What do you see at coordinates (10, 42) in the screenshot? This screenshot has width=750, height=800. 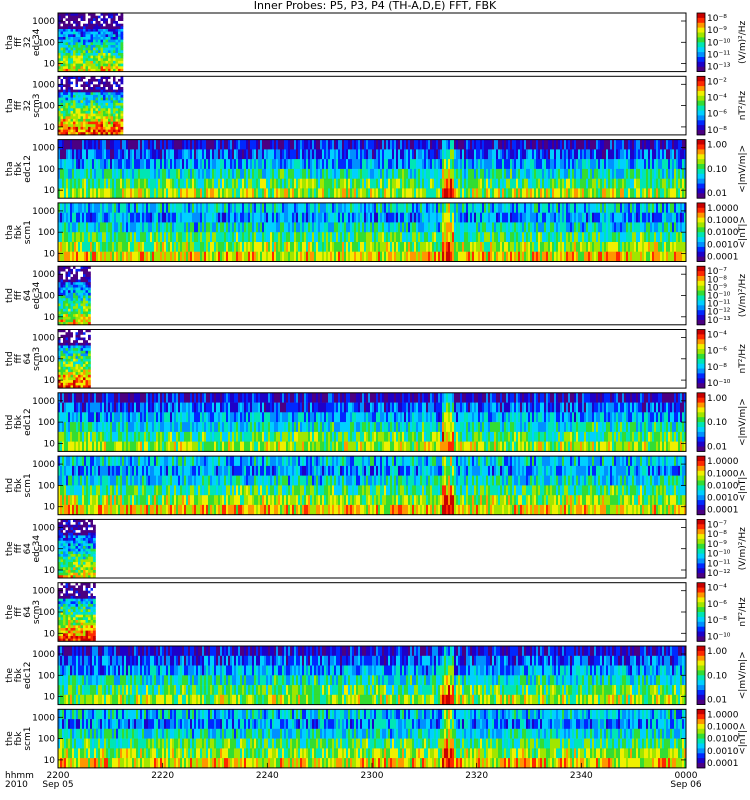 I see `panel-label-probe: tha` at bounding box center [10, 42].